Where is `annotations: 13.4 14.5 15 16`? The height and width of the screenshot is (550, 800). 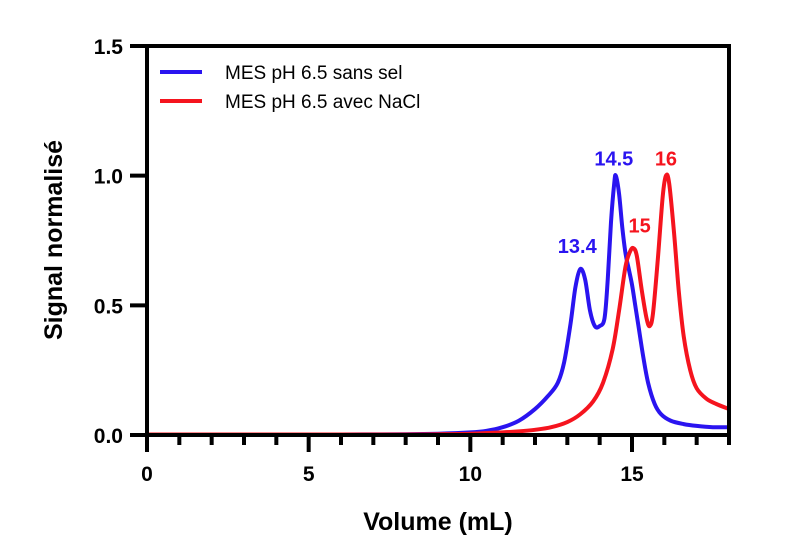
annotations: 13.4 14.5 15 16 is located at coordinates (617, 203).